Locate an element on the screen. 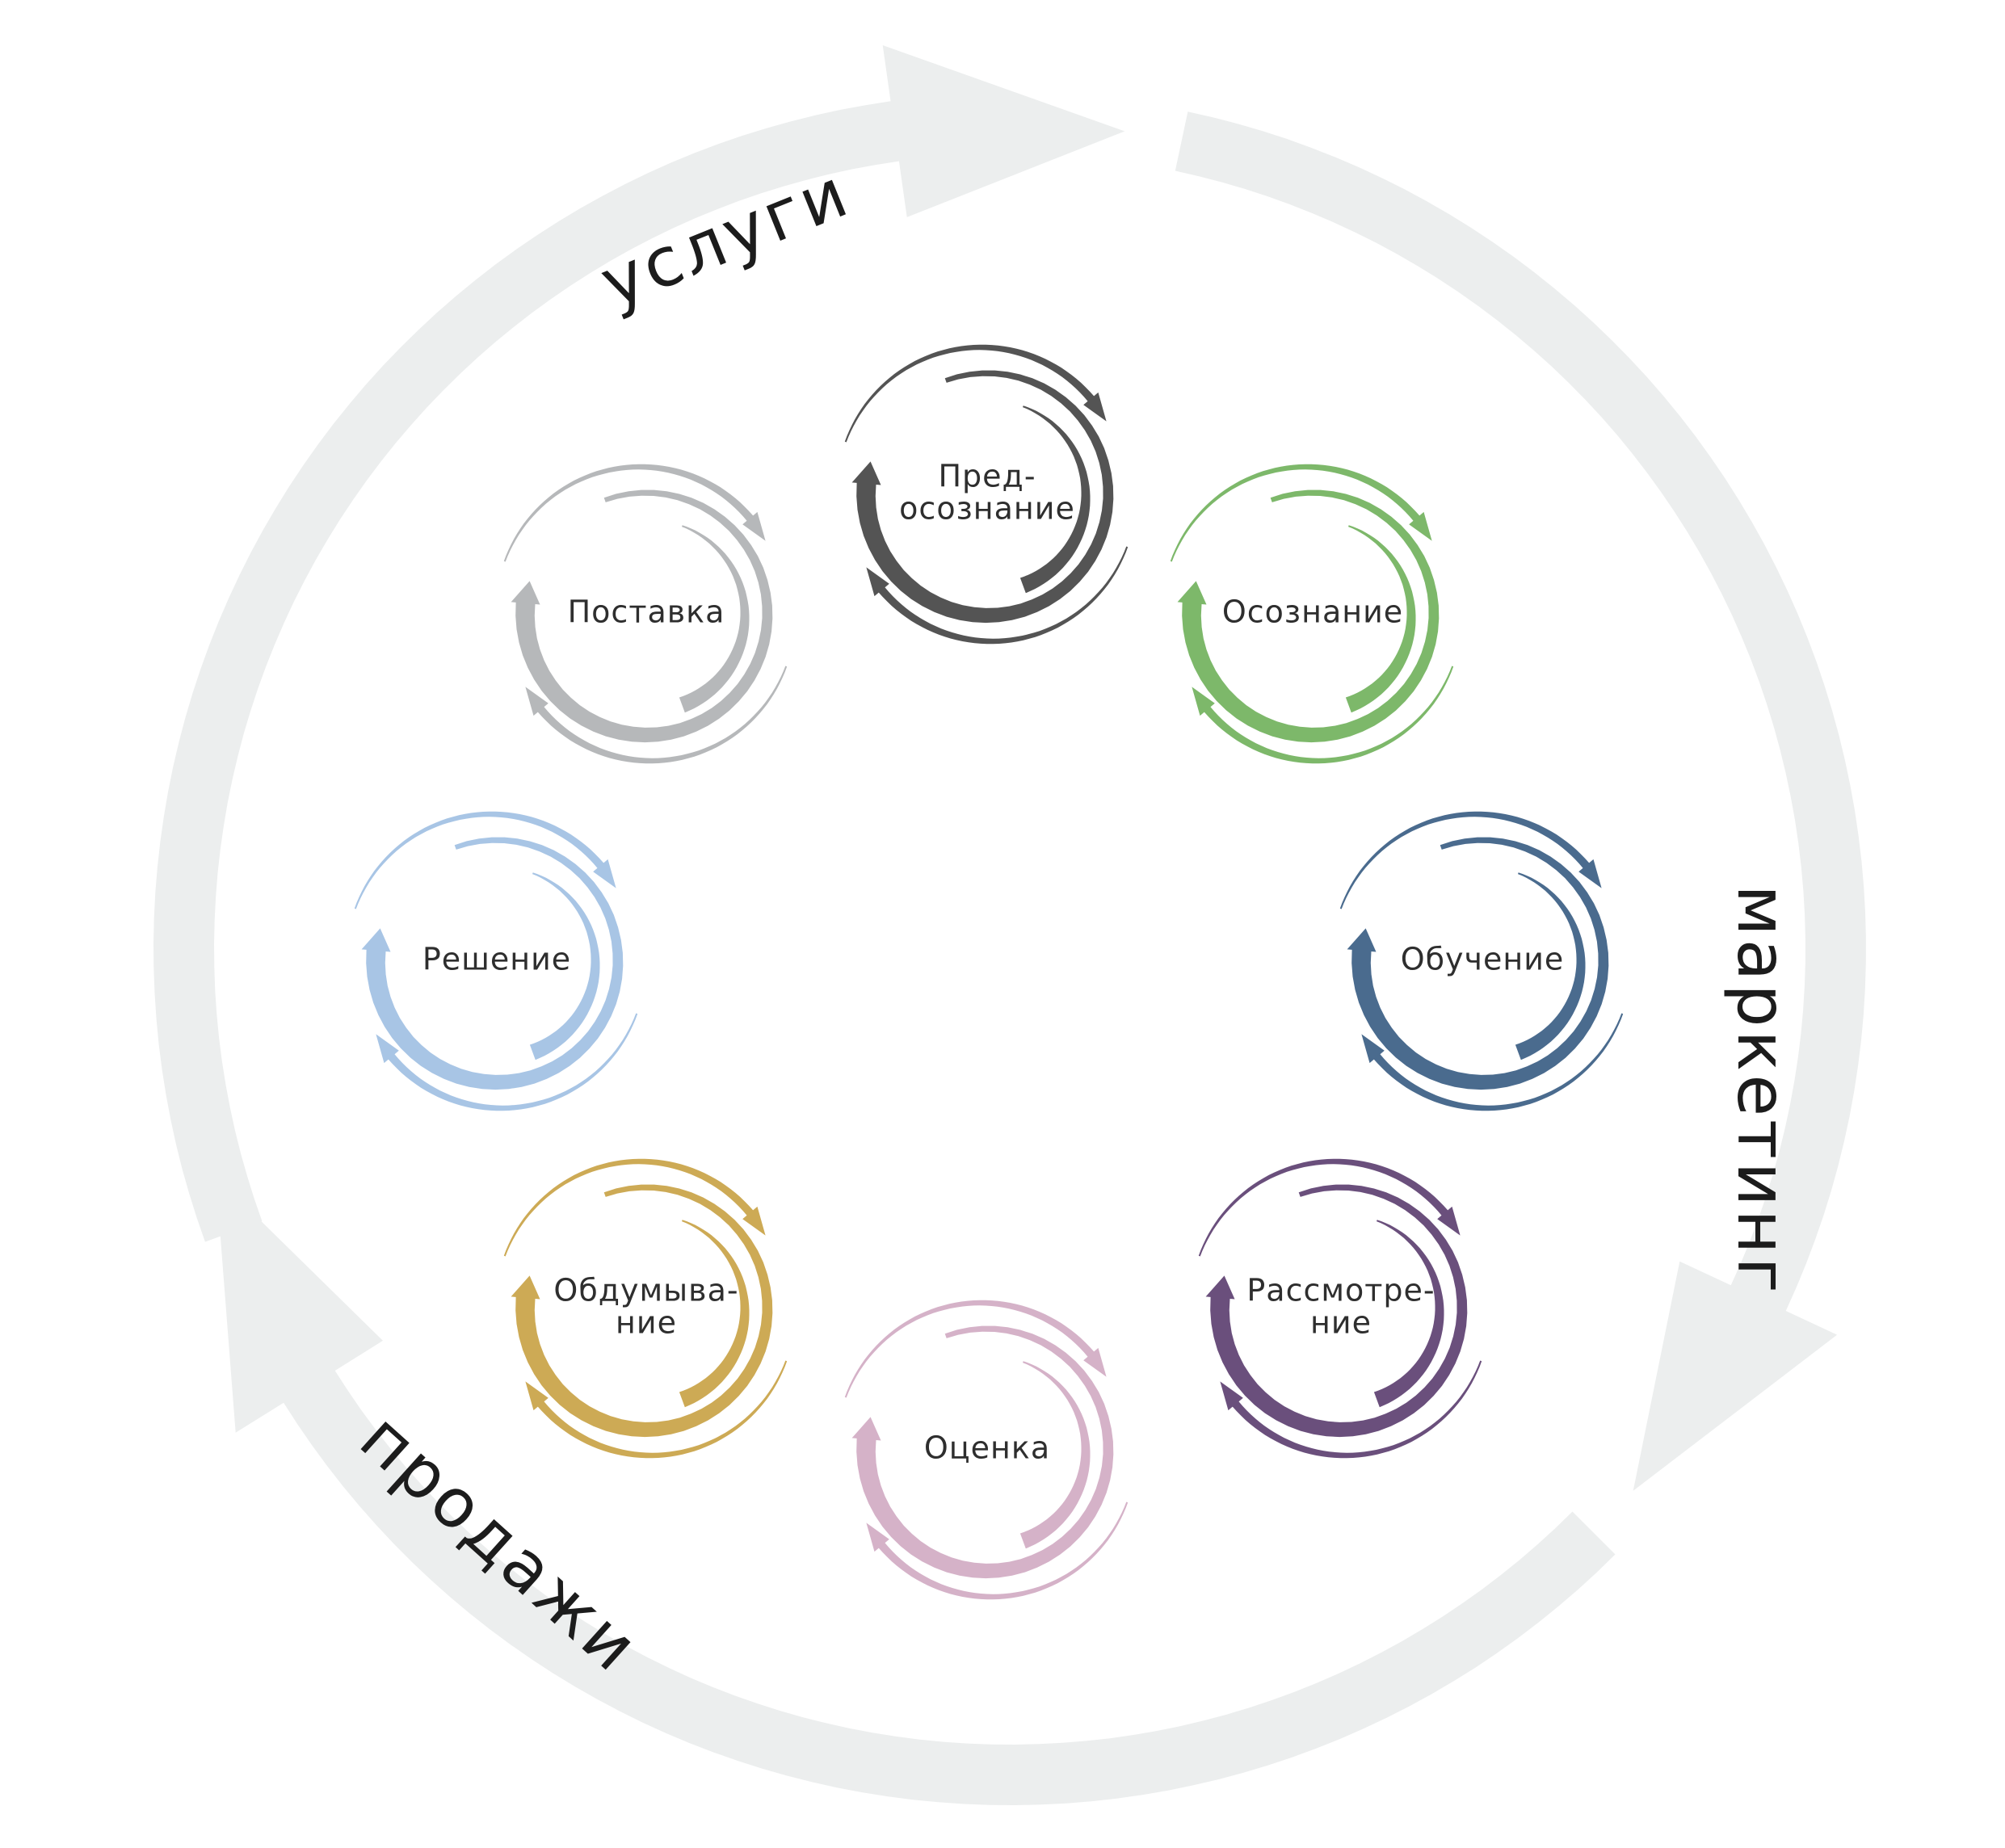 The width and height of the screenshot is (2005, 1848). stage-pre-awareness: Пред-осознание is located at coordinates (986, 495).